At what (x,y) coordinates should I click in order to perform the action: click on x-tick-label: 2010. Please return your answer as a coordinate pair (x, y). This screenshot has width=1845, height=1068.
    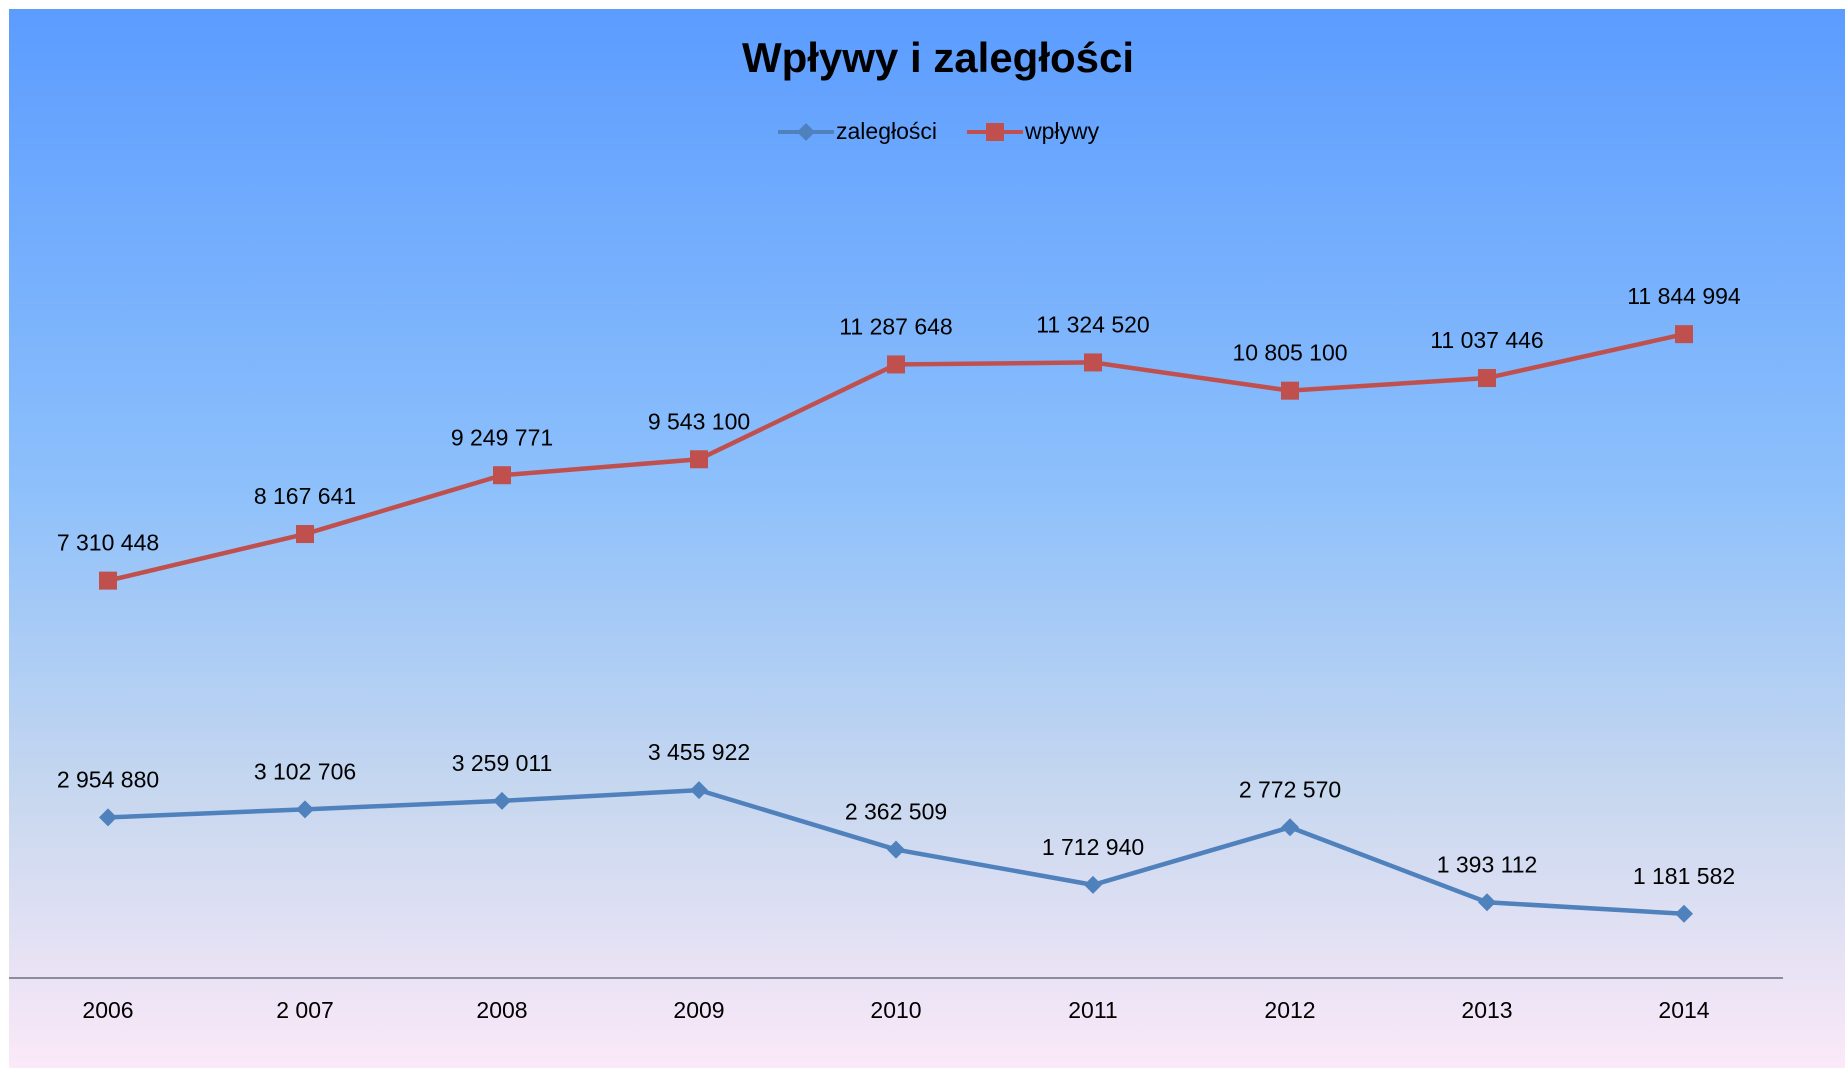
    Looking at the image, I should click on (895, 1010).